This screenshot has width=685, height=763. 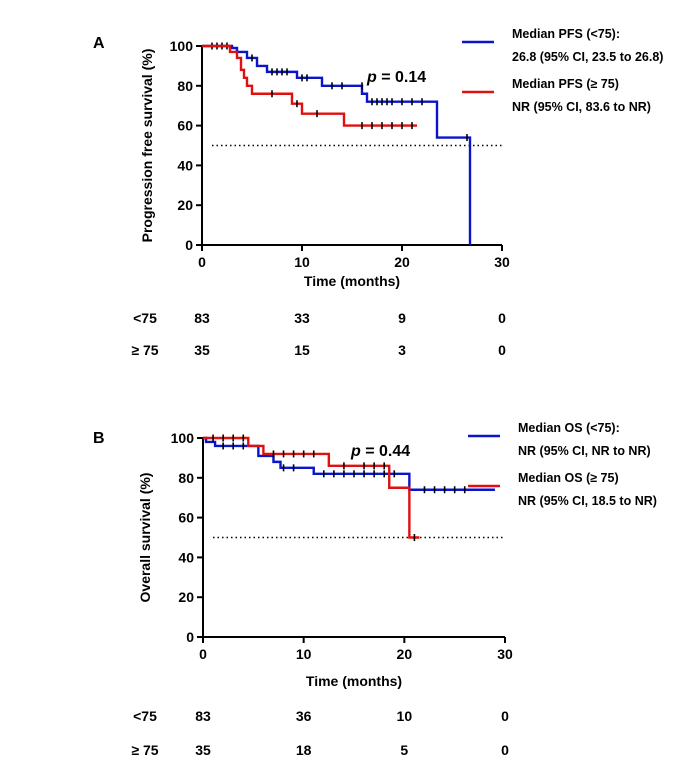 I want to click on p-value-number: = 0.44, so click(x=385, y=451).